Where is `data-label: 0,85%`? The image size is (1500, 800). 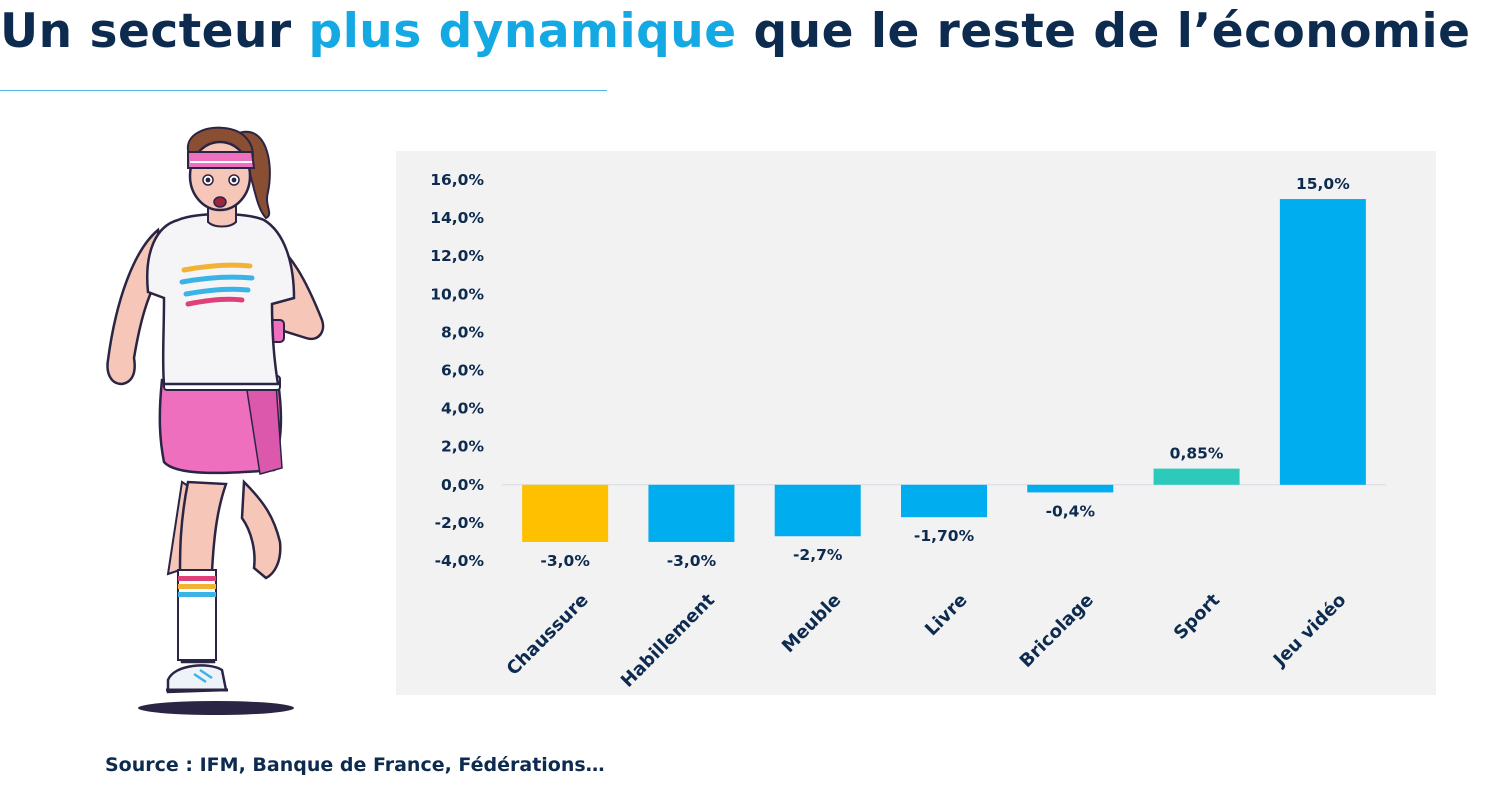
data-label: 0,85% is located at coordinates (1197, 454).